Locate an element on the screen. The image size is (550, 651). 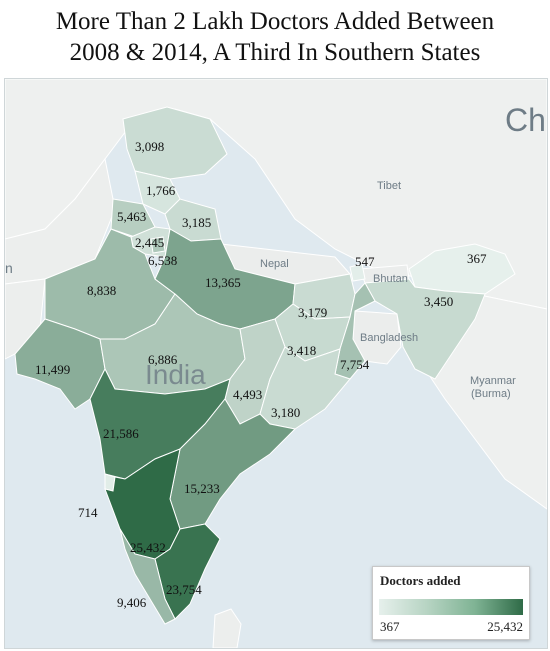
value-label-uttarakhand: 3,185 is located at coordinates (196, 222).